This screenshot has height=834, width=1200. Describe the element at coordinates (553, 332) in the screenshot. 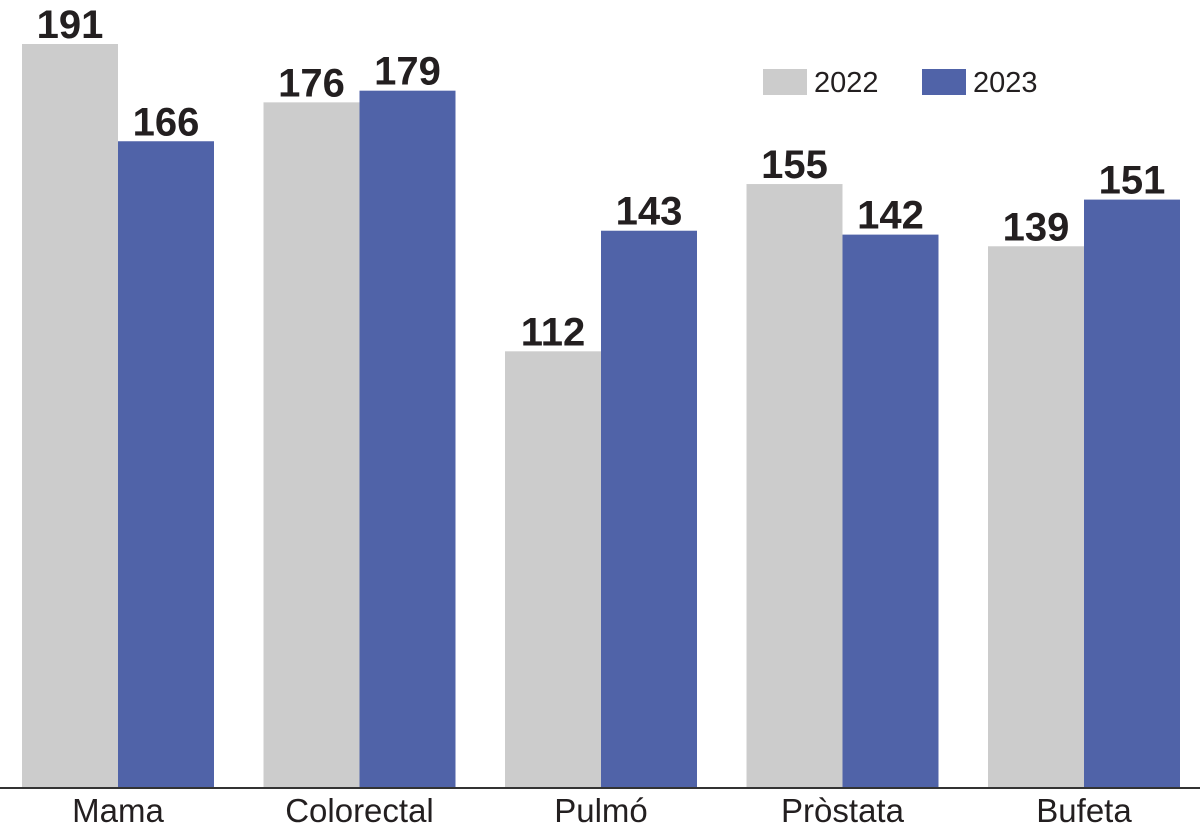

I see `value-label-pulmo-2022: 112` at that location.